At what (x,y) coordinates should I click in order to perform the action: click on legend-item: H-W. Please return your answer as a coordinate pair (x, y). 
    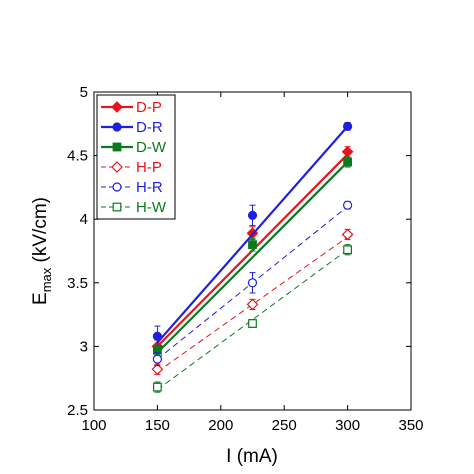
    Looking at the image, I should click on (134, 207).